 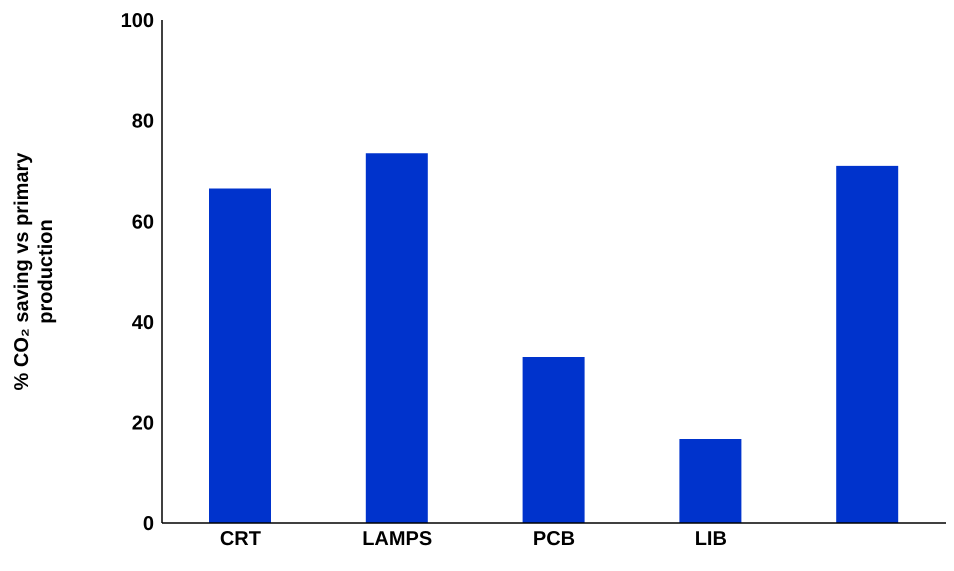 I want to click on y-tick-label: 80, so click(x=143, y=121).